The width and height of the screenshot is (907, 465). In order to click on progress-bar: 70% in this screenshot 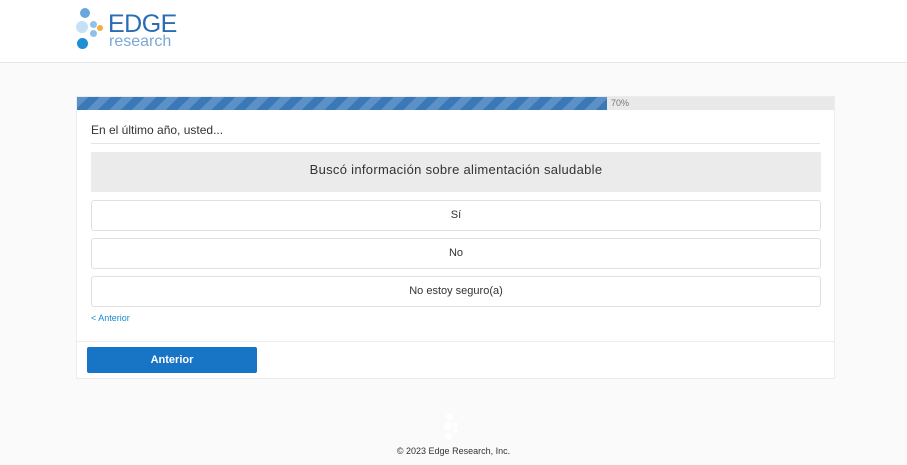, I will do `click(455, 103)`.